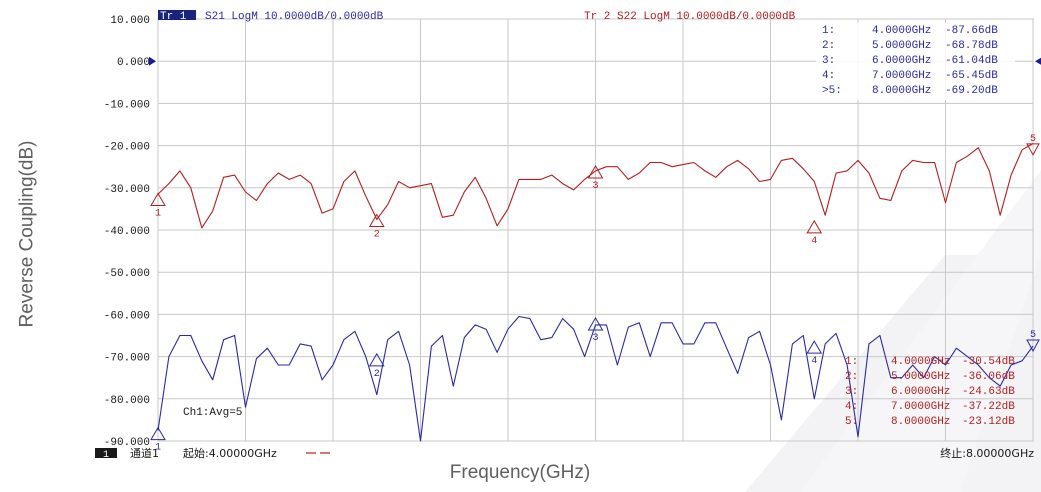  I want to click on y-tick-label-7: -60.000, so click(127, 316).